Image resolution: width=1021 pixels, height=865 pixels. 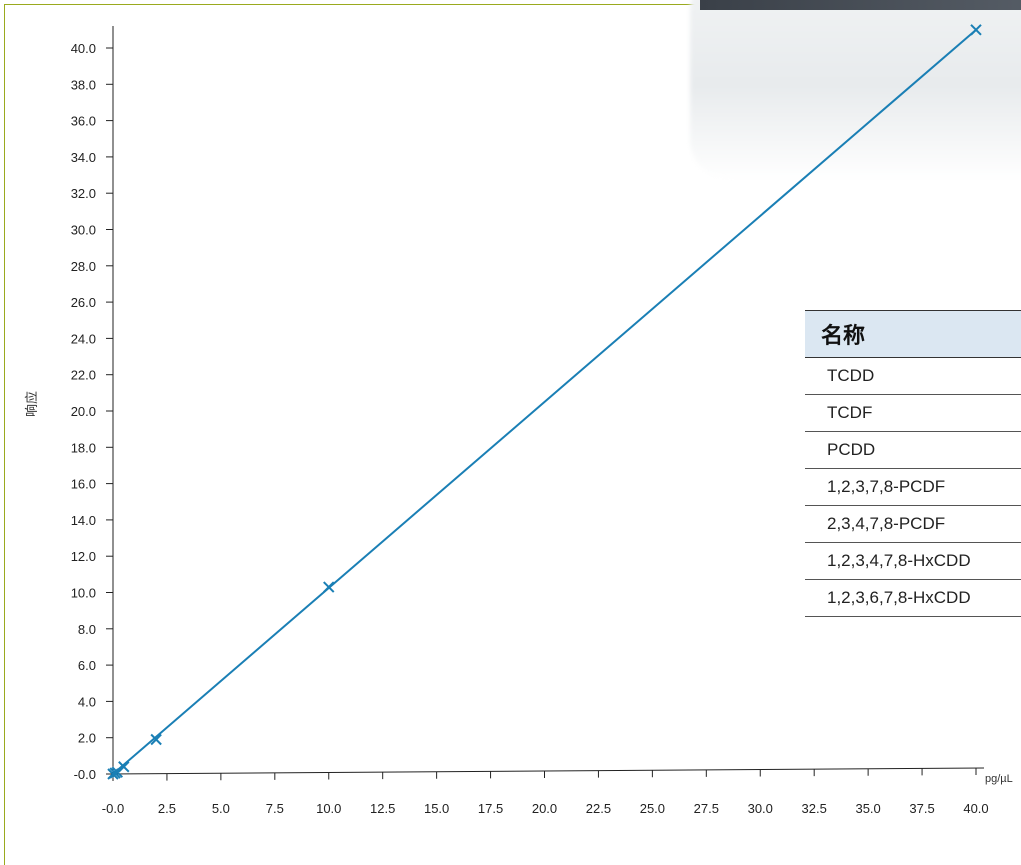 I want to click on table-cell-name: 2,3,4,7,8-PCDF, so click(x=913, y=524).